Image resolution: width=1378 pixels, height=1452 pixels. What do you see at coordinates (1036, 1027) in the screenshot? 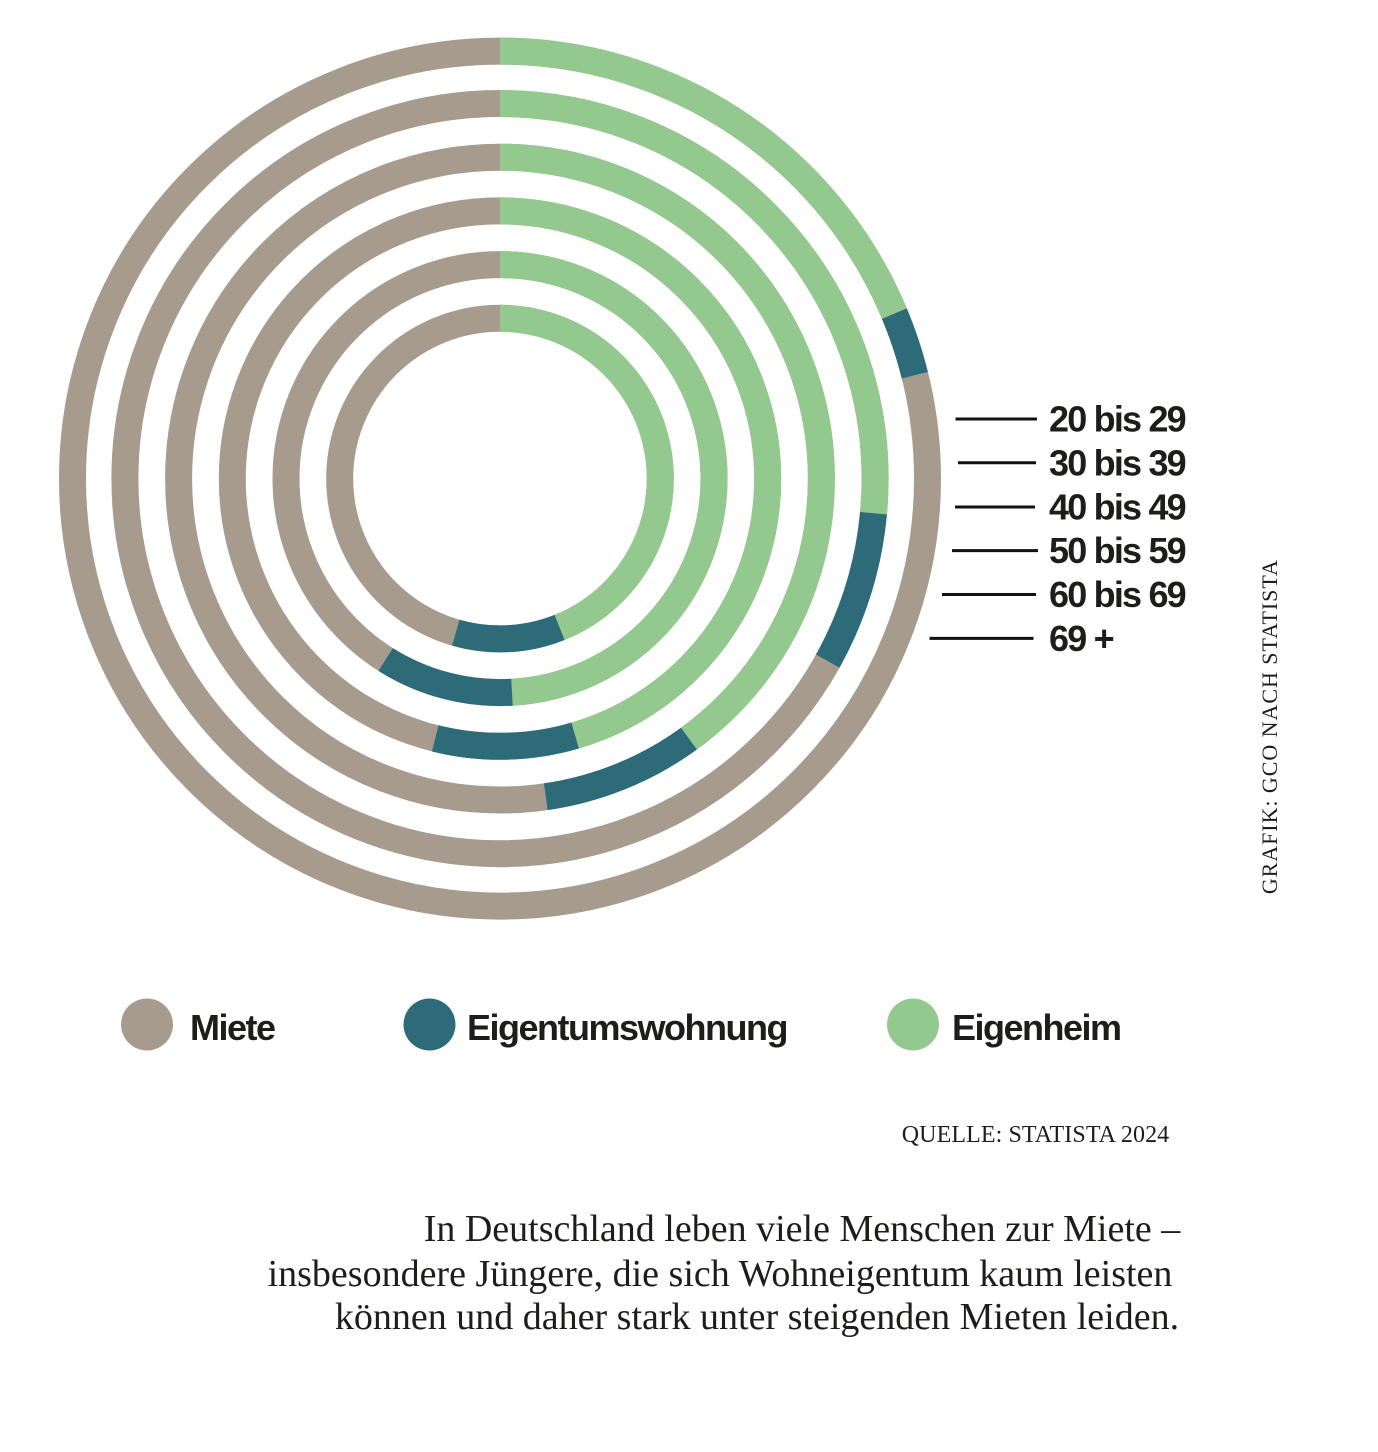
I see `svg-text: Eigenheim` at bounding box center [1036, 1027].